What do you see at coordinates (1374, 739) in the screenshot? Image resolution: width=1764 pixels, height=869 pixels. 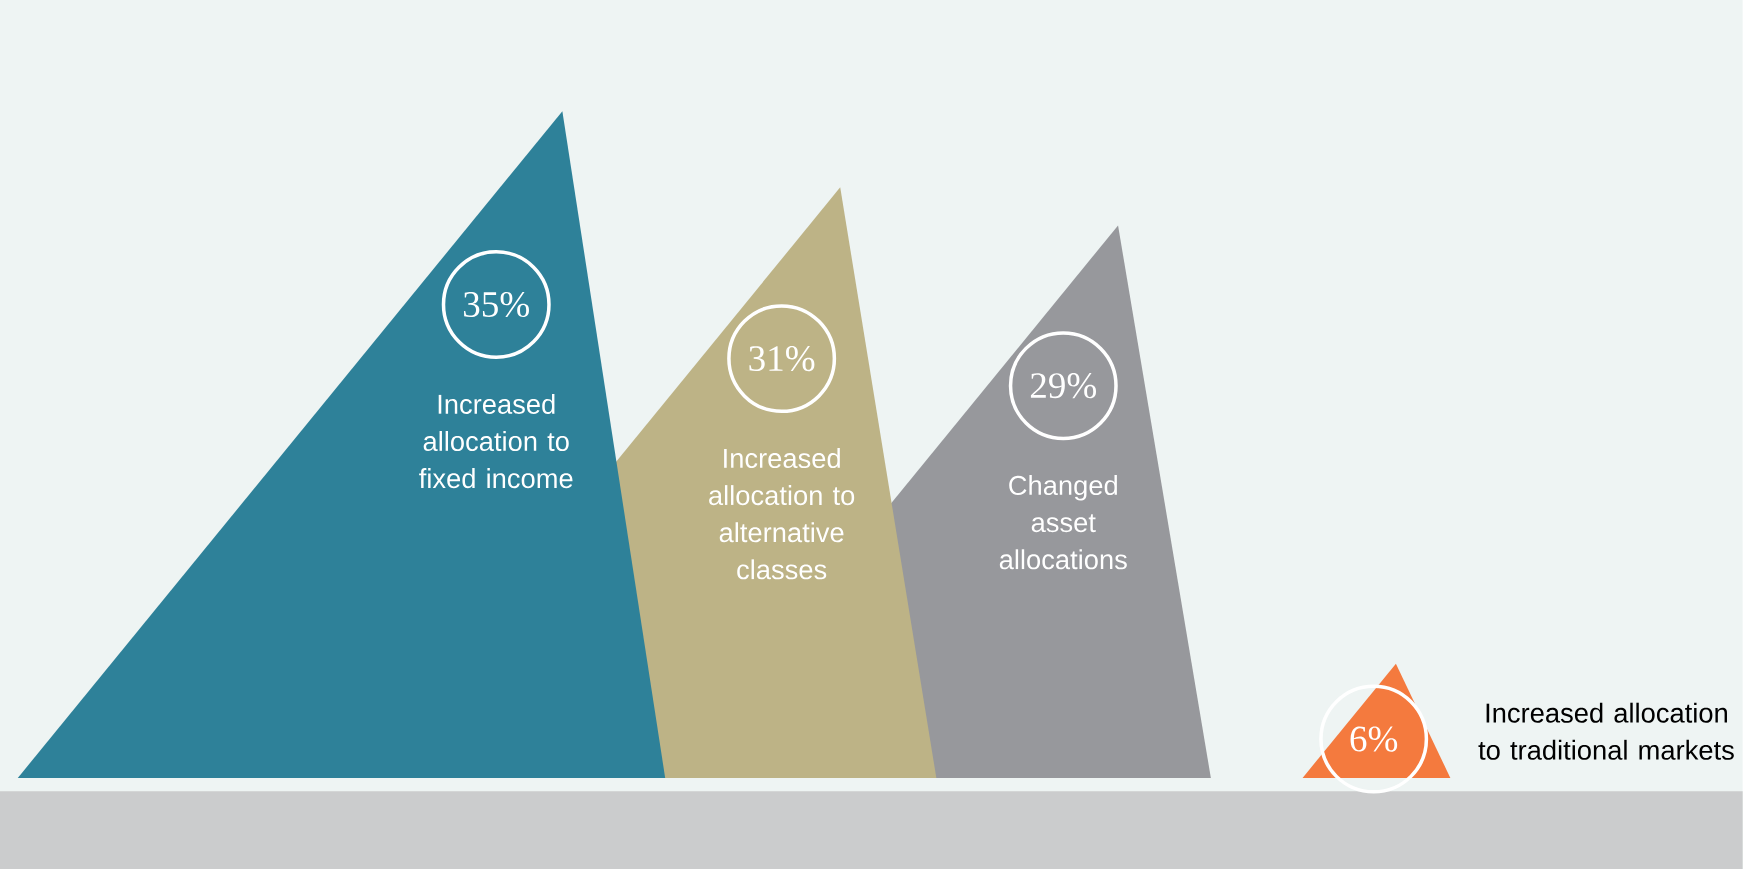 I see `data-label: 6%` at bounding box center [1374, 739].